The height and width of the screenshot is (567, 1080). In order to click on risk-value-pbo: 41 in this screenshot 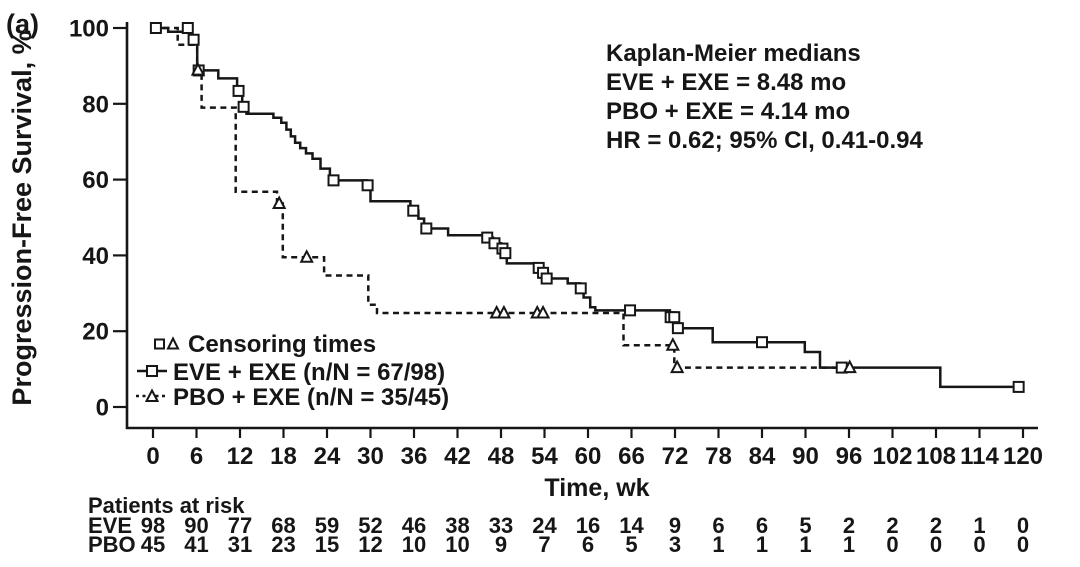, I will do `click(196, 544)`.